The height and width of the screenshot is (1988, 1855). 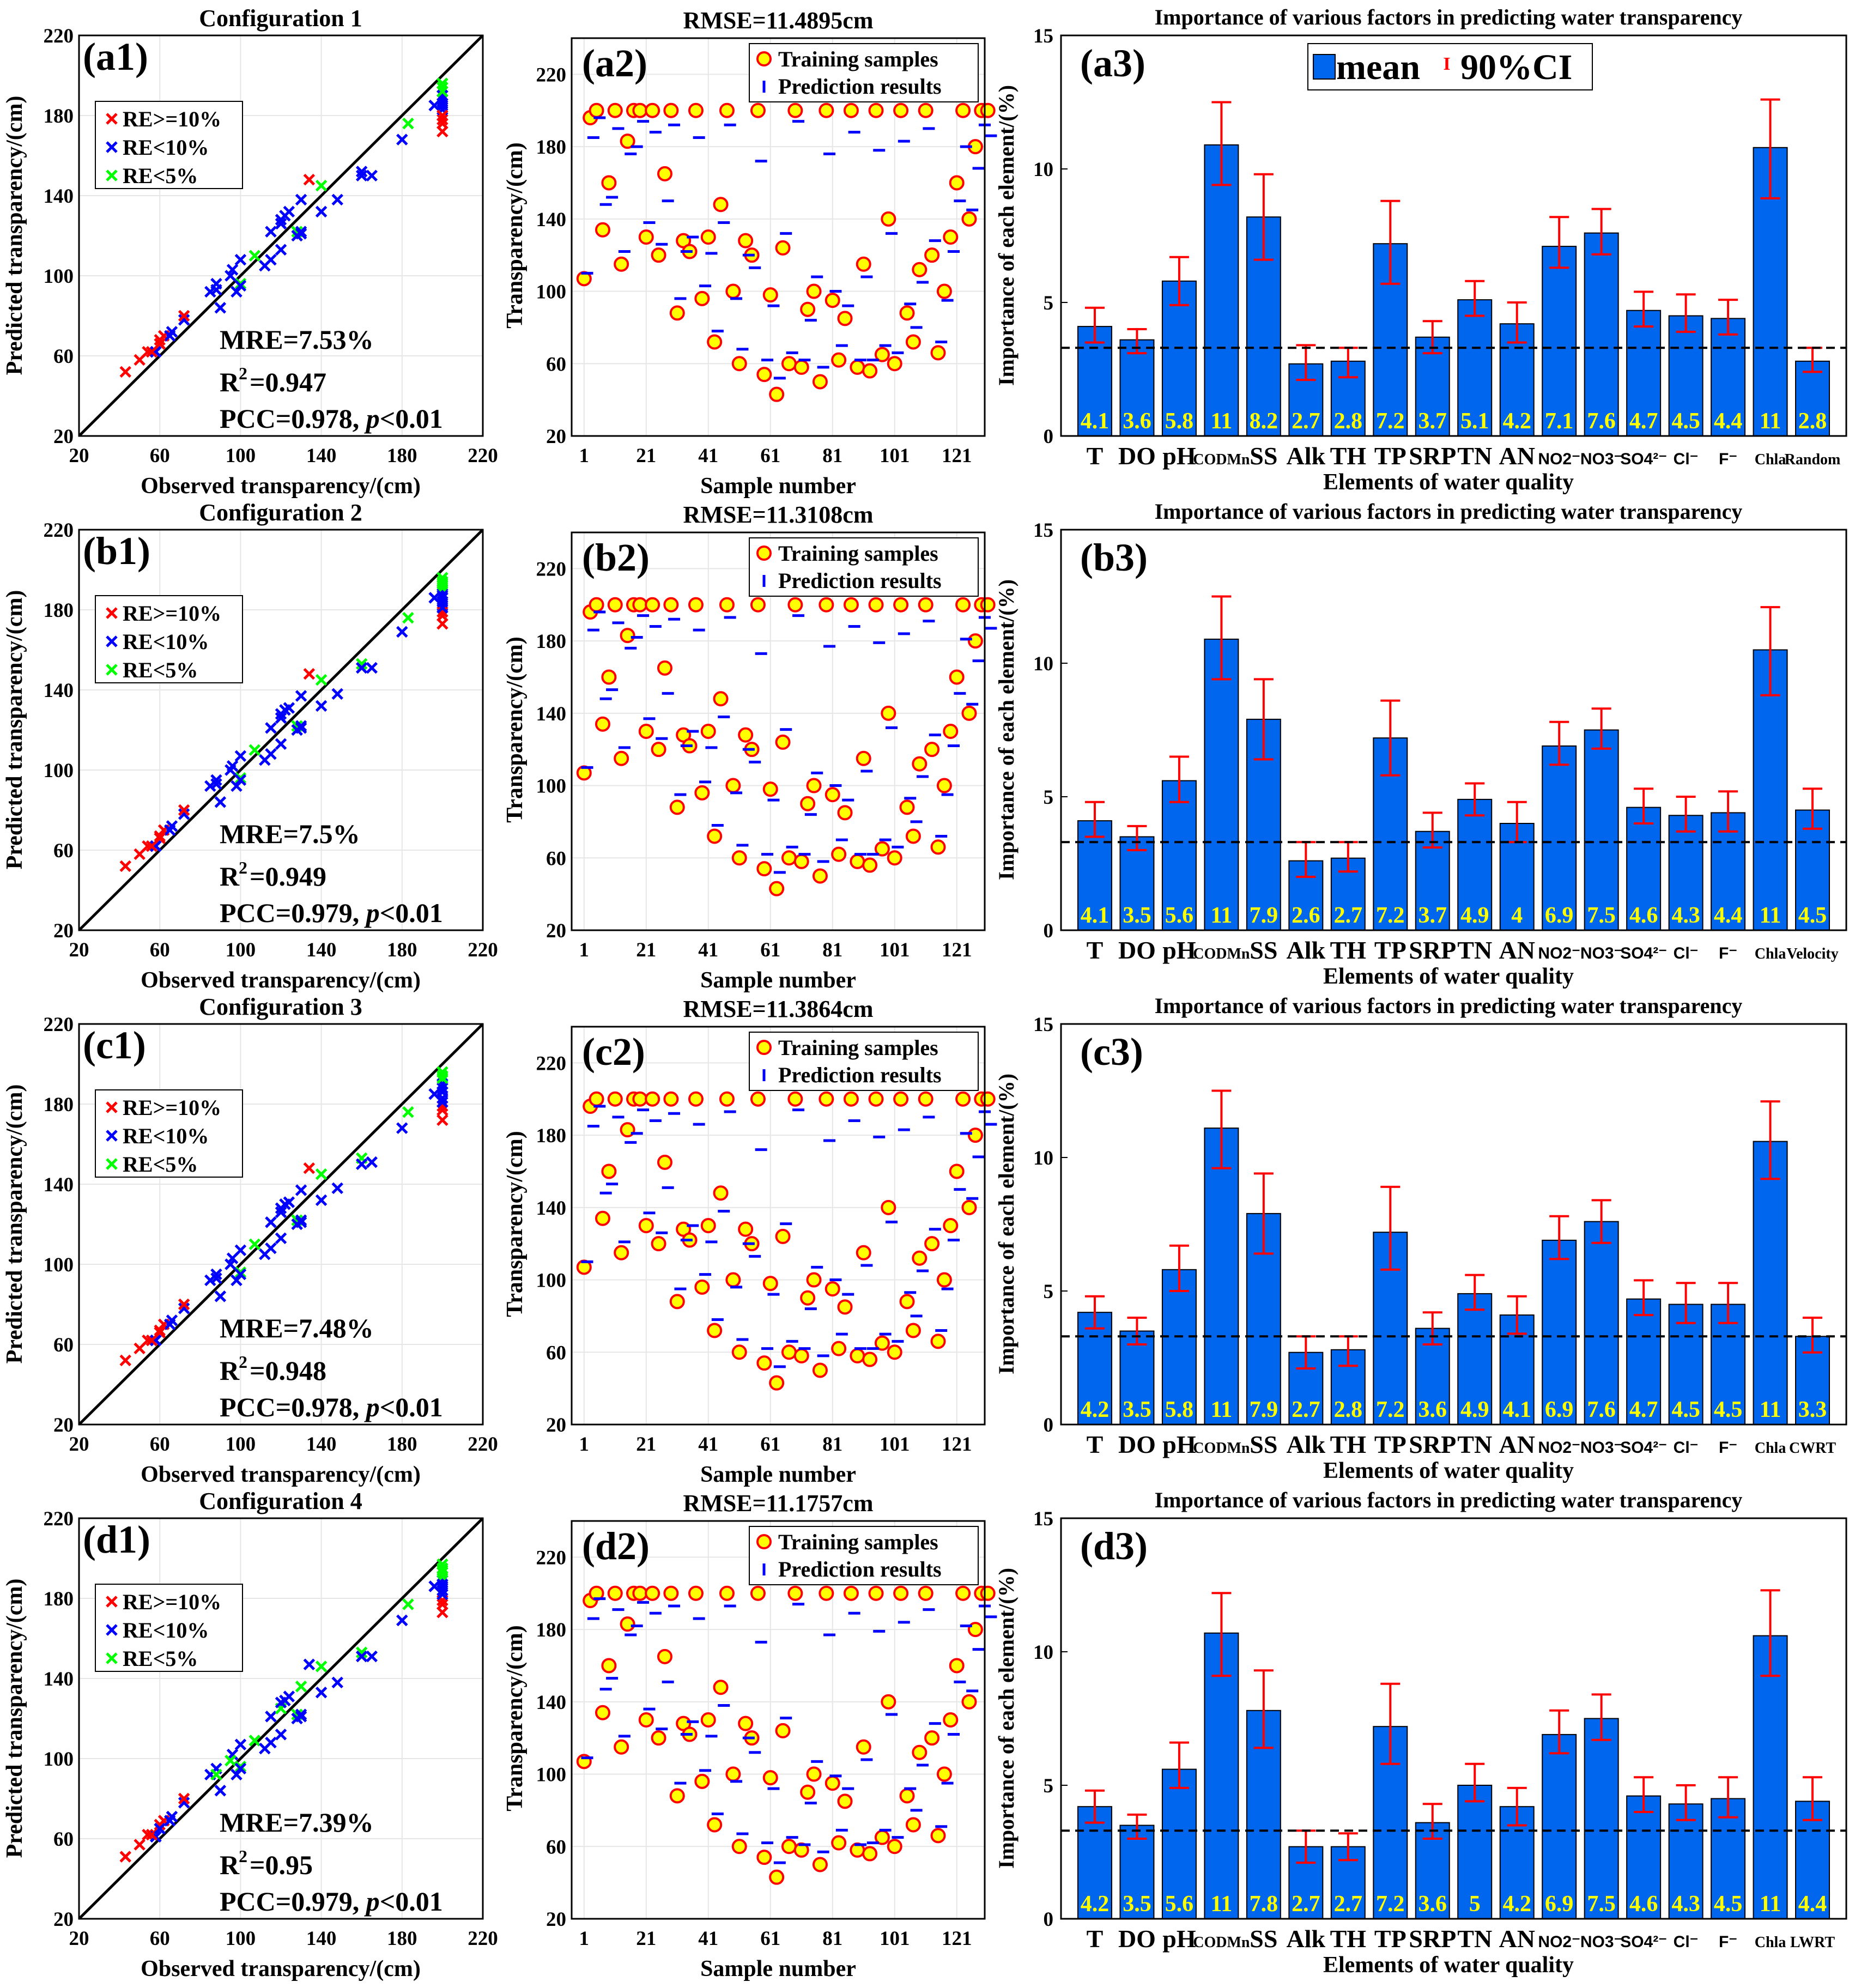 I want to click on bar-value-label: 2.7, so click(x=1349, y=915).